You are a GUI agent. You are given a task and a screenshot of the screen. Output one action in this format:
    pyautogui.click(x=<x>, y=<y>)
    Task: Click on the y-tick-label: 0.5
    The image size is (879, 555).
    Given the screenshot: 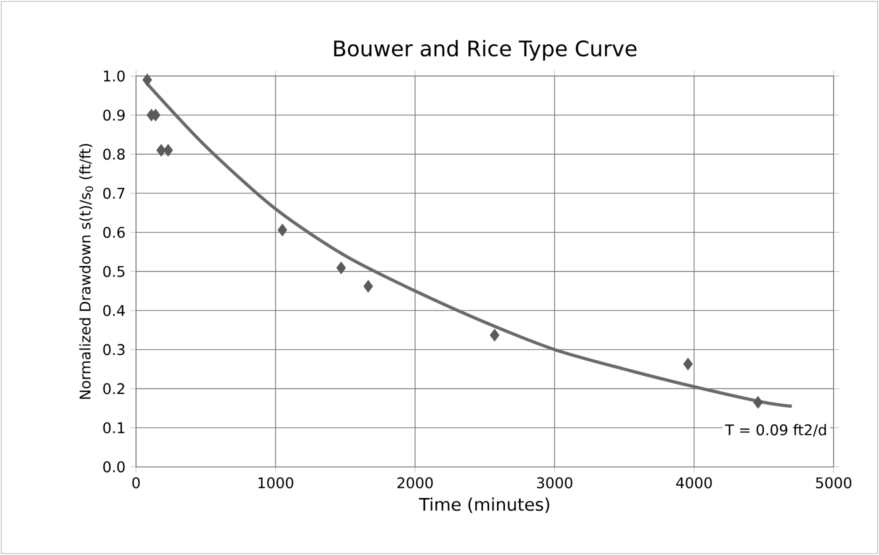 What is the action you would take?
    pyautogui.click(x=113, y=272)
    